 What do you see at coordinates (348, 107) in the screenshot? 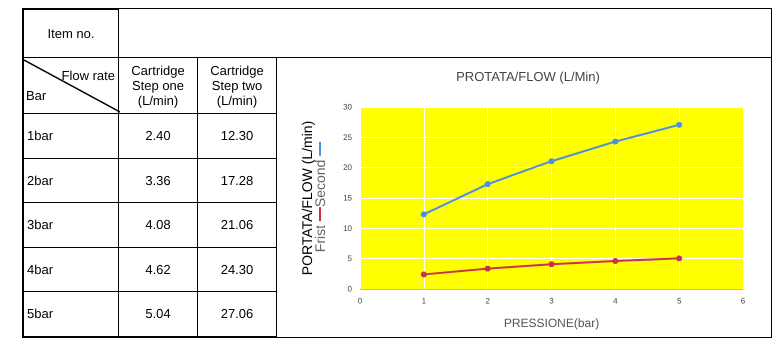
I see `y-tick-label: 30` at bounding box center [348, 107].